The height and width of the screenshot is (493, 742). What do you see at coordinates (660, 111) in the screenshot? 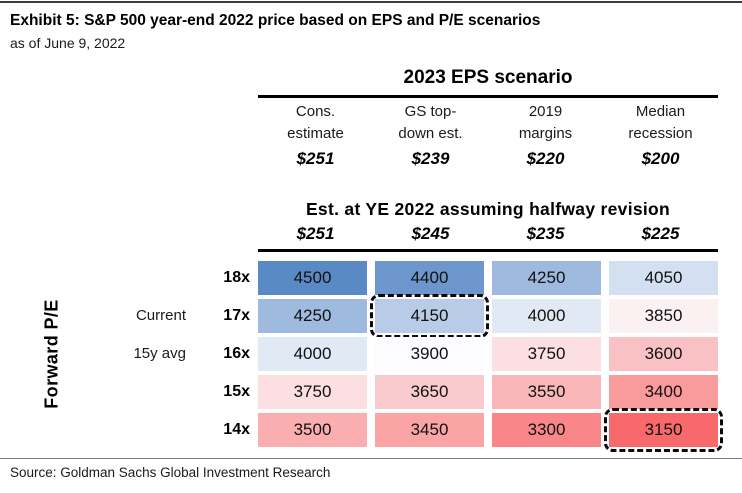
I see `column-header-line: Median` at bounding box center [660, 111].